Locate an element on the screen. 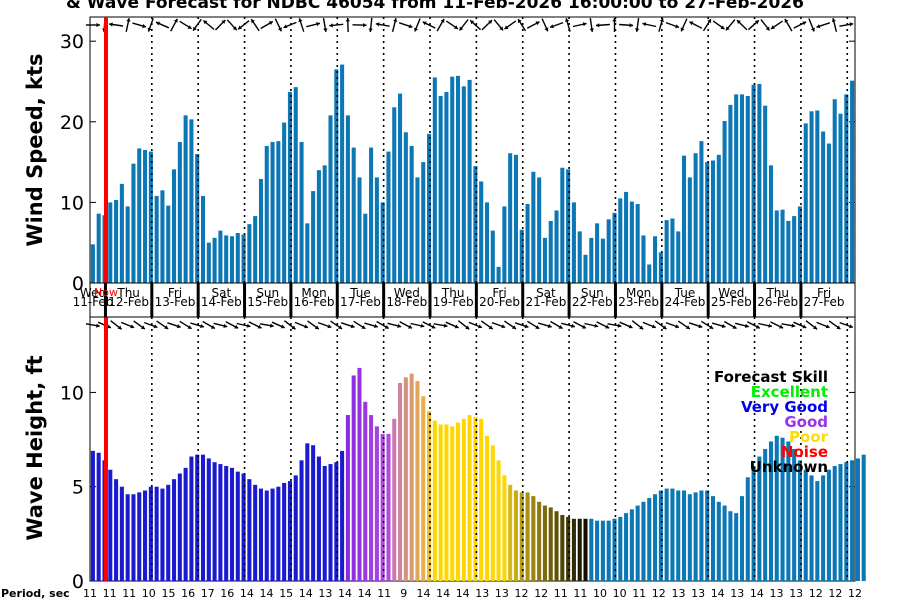 Image resolution: width=900 pixels, height=600 pixels. period-value: 10 is located at coordinates (600, 593).